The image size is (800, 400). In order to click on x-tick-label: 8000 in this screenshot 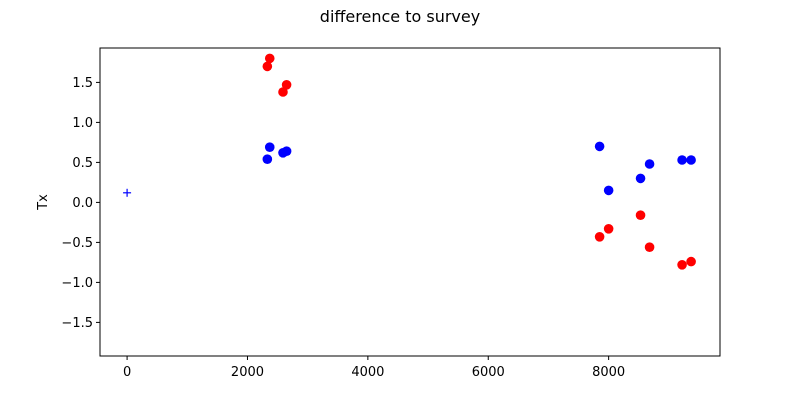, I will do `click(608, 372)`.